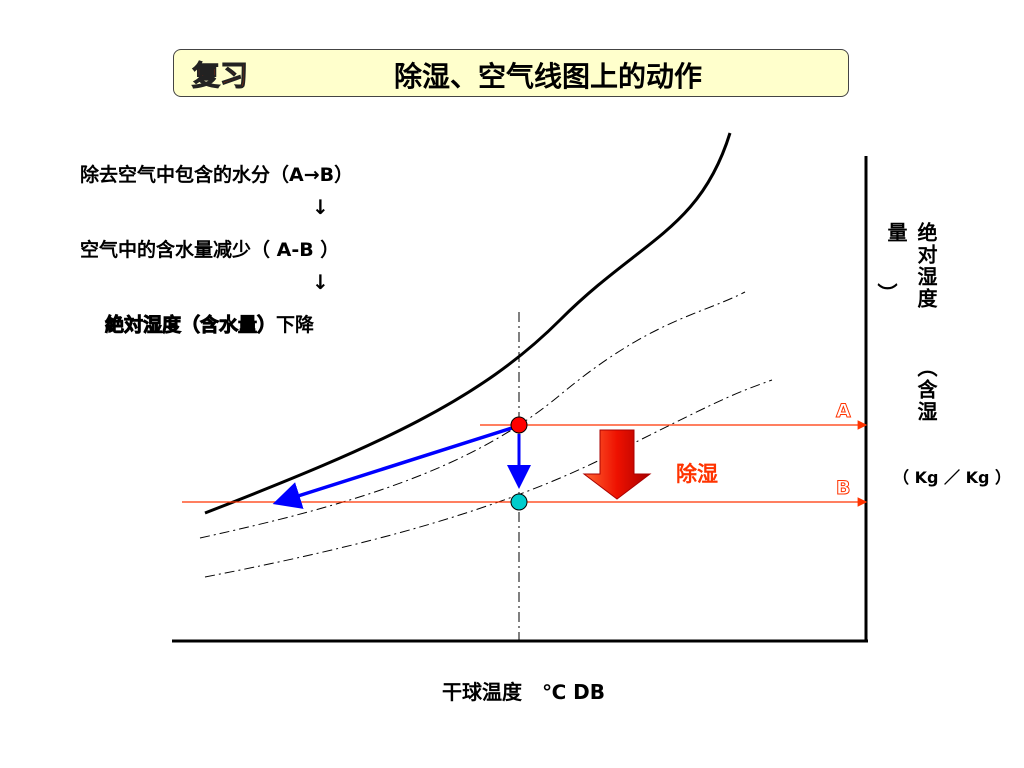 The width and height of the screenshot is (1024, 768). Describe the element at coordinates (519, 425) in the screenshot. I see `point-a-marker` at that location.